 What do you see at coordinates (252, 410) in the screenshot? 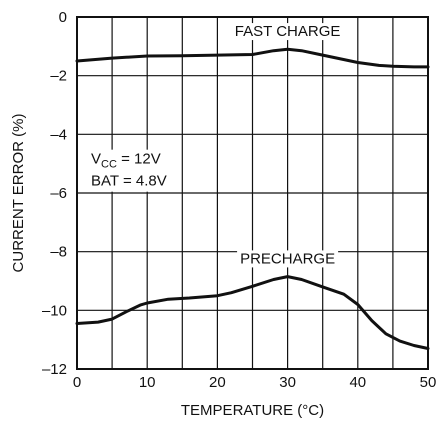
I see `x-axis-title: TEMPERATURE (°C)` at bounding box center [252, 410].